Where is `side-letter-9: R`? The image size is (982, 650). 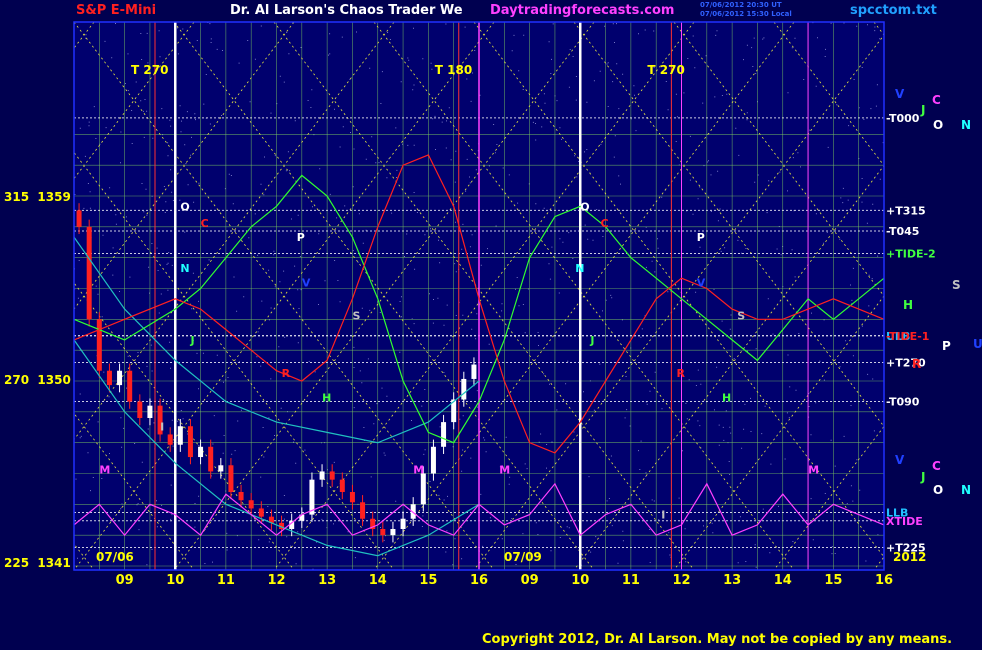 side-letter-9: R is located at coordinates (916, 364).